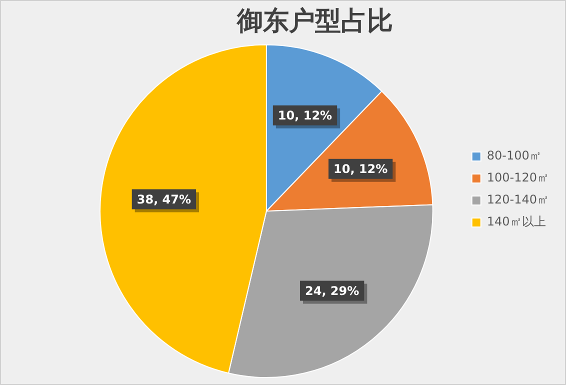  What do you see at coordinates (516, 221) in the screenshot?
I see `legend-label: 140㎡以上` at bounding box center [516, 221].